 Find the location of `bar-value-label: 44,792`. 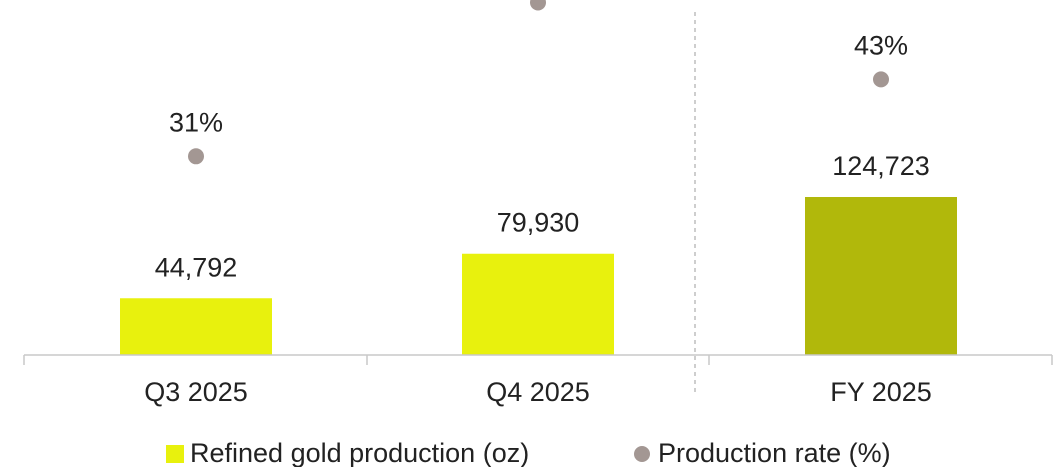

bar-value-label: 44,792 is located at coordinates (196, 267).